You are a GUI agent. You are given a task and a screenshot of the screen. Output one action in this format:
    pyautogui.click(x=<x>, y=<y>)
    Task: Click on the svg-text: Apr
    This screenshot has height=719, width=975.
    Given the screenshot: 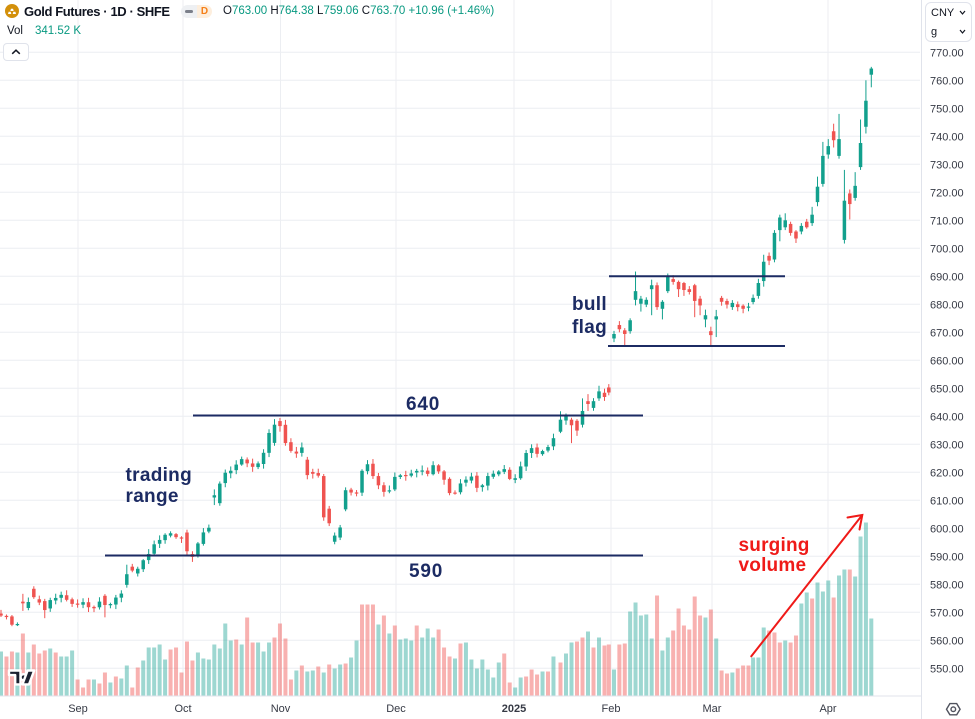 What is the action you would take?
    pyautogui.click(x=827, y=709)
    